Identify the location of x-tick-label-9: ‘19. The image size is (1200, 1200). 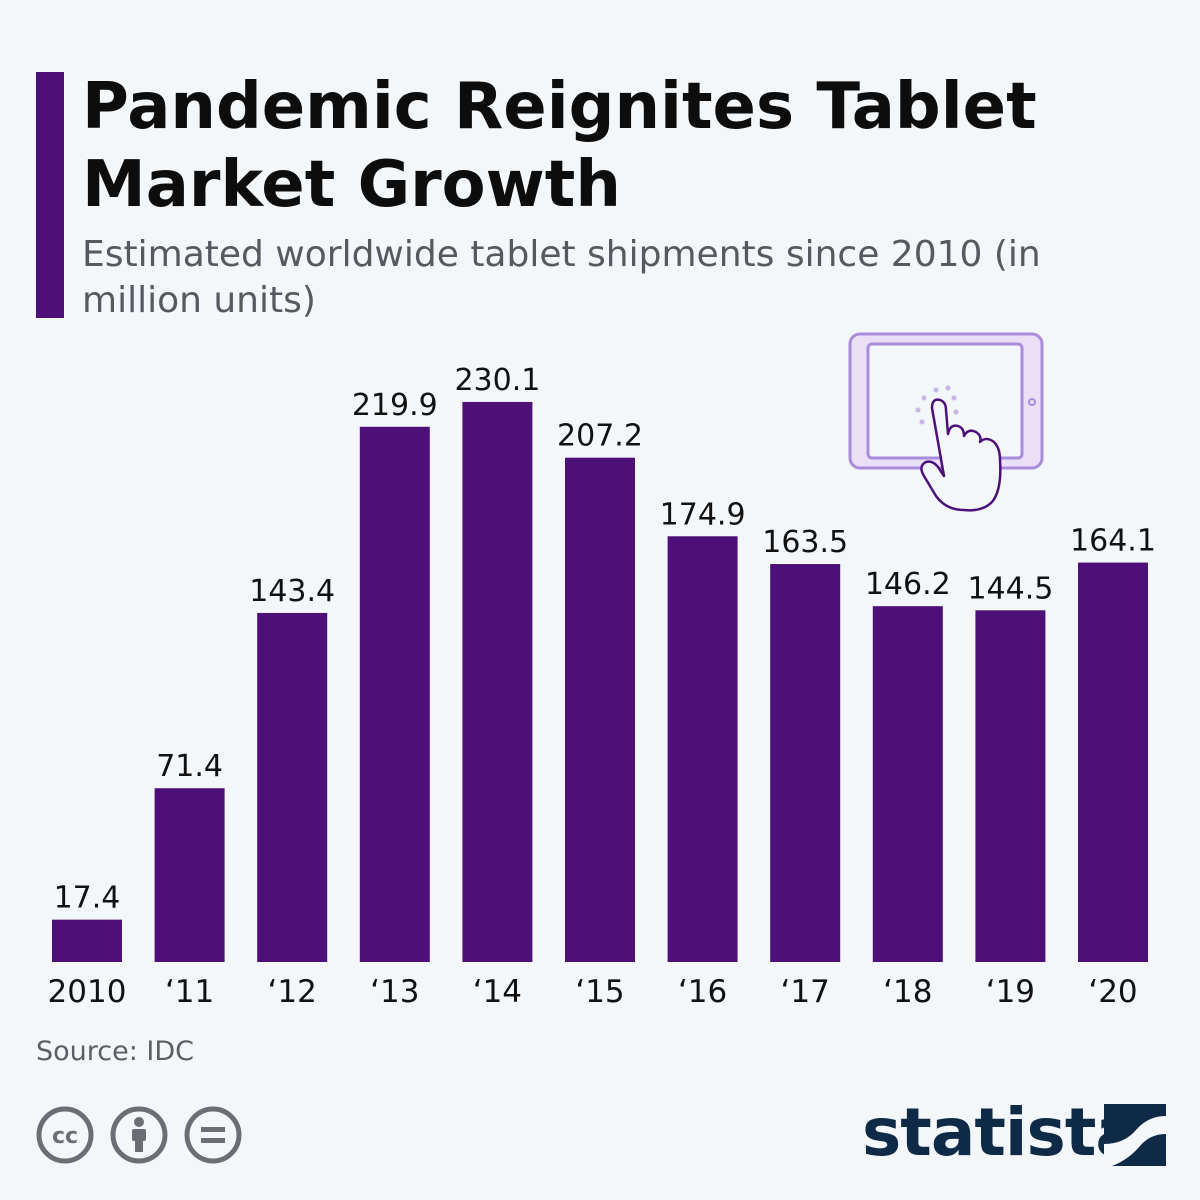
(1010, 992).